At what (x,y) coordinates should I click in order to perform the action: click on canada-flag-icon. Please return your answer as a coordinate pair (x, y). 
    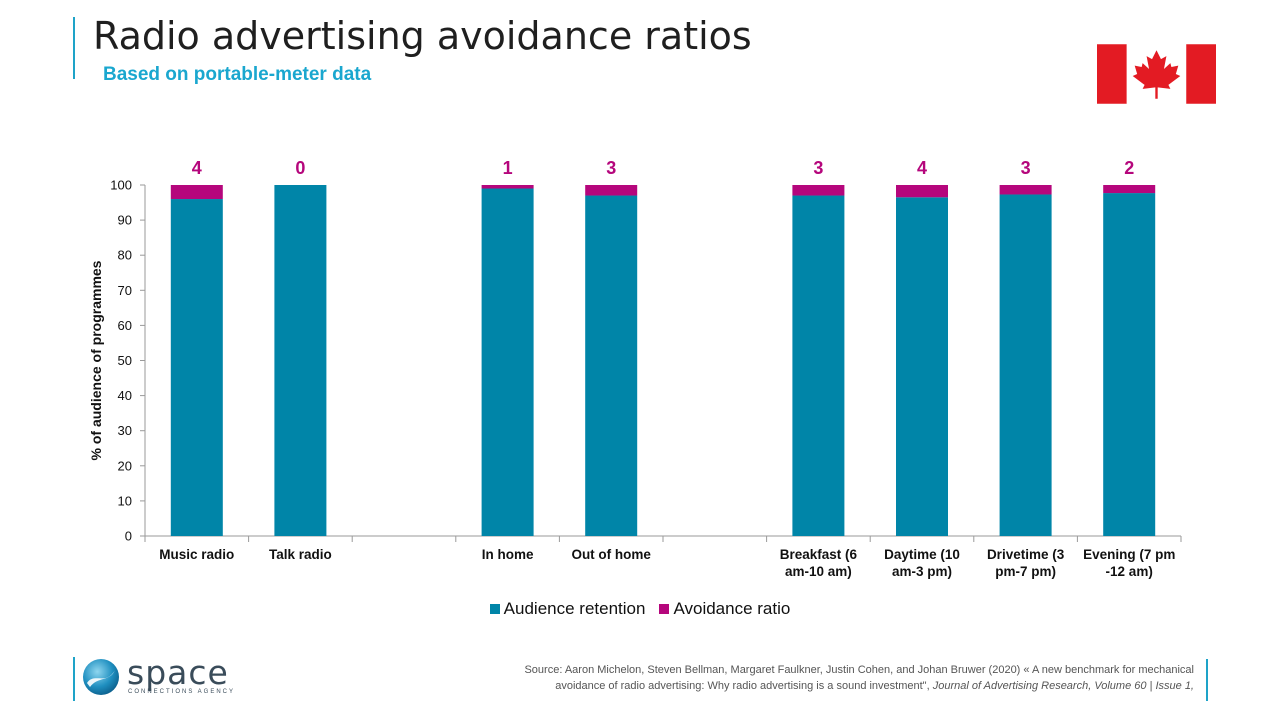
    Looking at the image, I should click on (1156, 74).